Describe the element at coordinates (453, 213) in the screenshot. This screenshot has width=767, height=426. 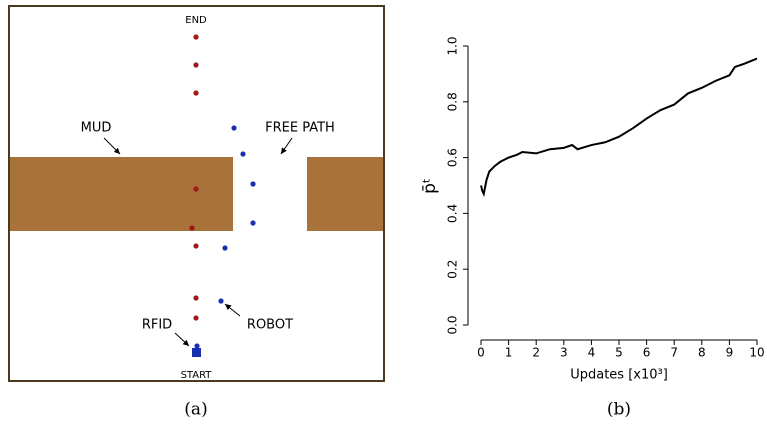
I see `y-tick-label: 0.4` at that location.